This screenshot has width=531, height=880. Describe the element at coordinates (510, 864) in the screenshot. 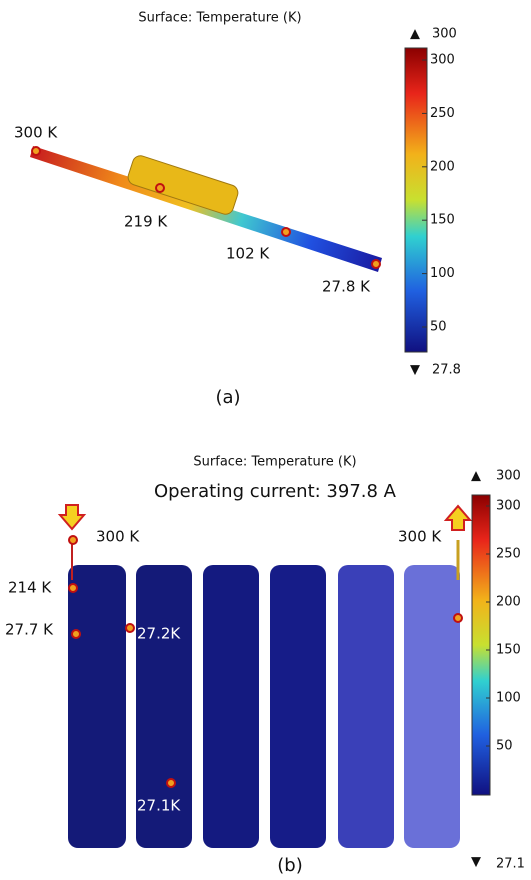

I see `colorbar-min: 27.1` at that location.